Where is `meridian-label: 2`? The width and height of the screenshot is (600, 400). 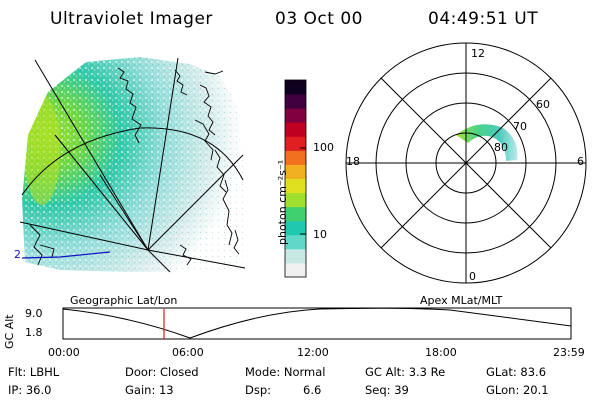
meridian-label: 2 is located at coordinates (17, 254).